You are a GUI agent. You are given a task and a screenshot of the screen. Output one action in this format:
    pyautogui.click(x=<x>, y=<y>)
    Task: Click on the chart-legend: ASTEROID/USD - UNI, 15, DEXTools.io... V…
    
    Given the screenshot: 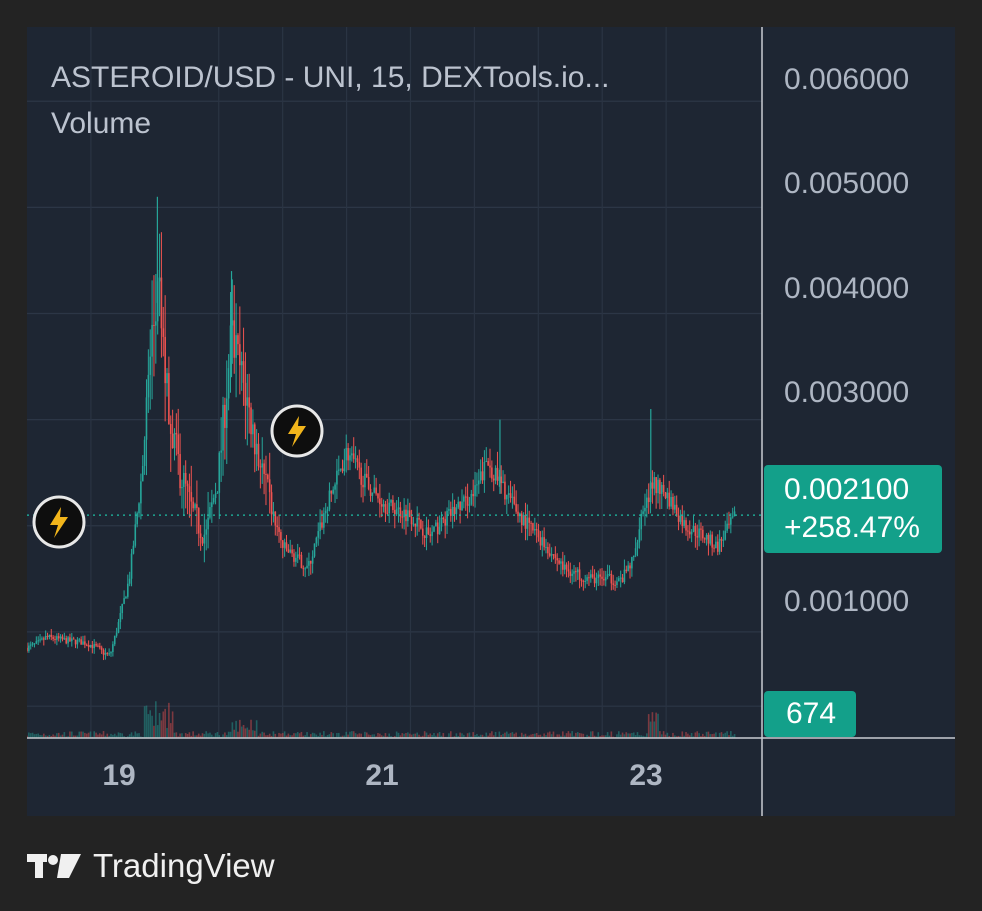 What is the action you would take?
    pyautogui.click(x=330, y=101)
    